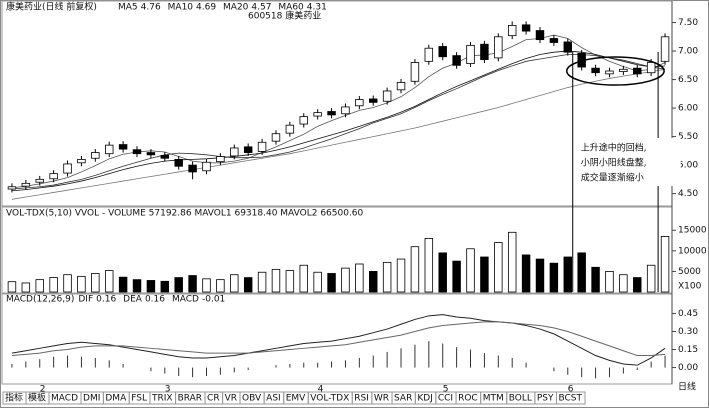 Image resolution: width=709 pixels, height=408 pixels. I want to click on panel-title: 康美药业(日线 前复权), so click(51, 7).